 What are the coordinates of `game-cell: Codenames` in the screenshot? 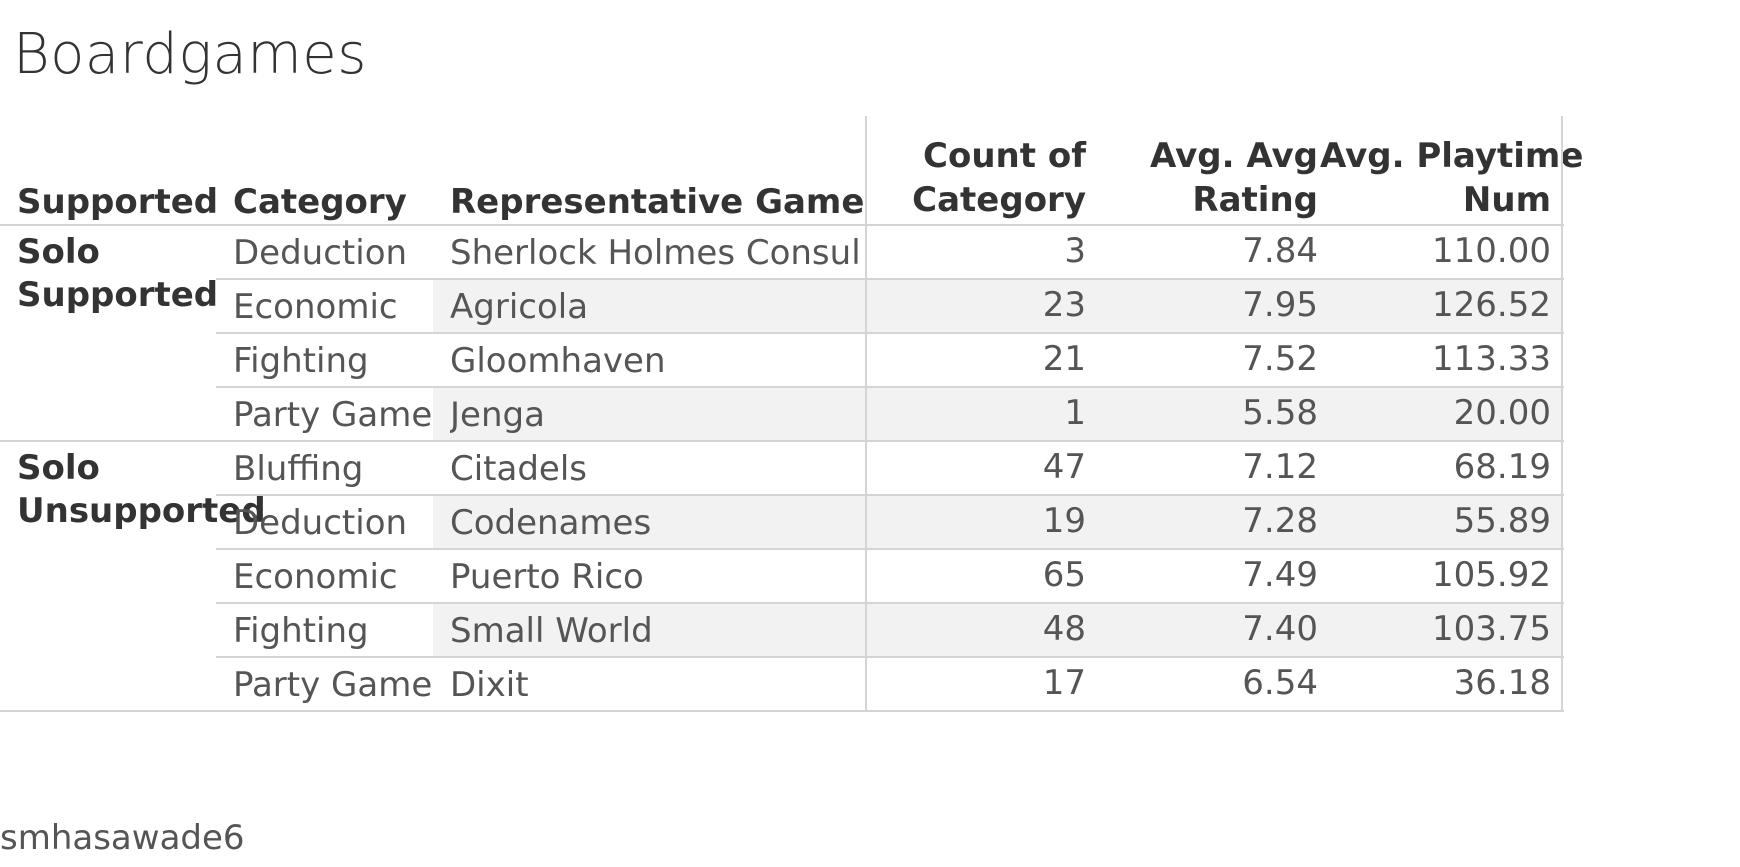 It's located at (551, 523).